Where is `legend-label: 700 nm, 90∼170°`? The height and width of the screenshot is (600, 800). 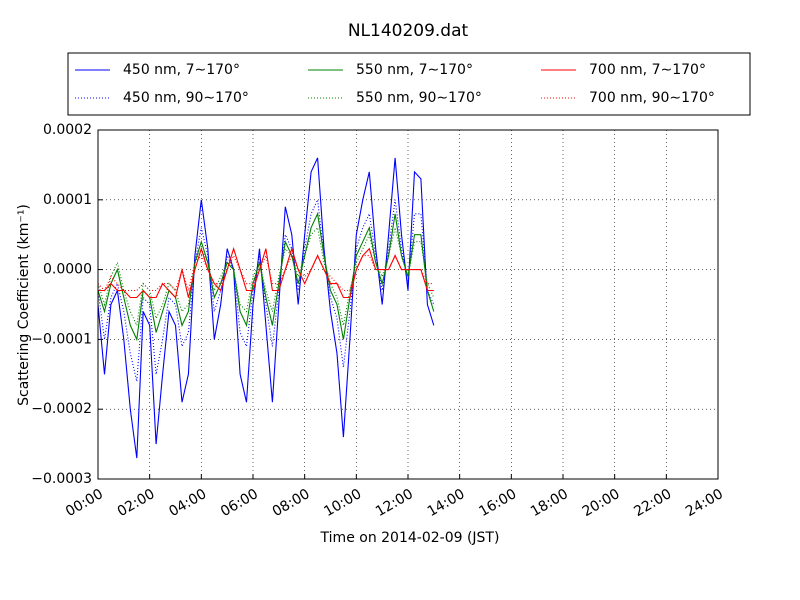
legend-label: 700 nm, 90∼170° is located at coordinates (652, 98).